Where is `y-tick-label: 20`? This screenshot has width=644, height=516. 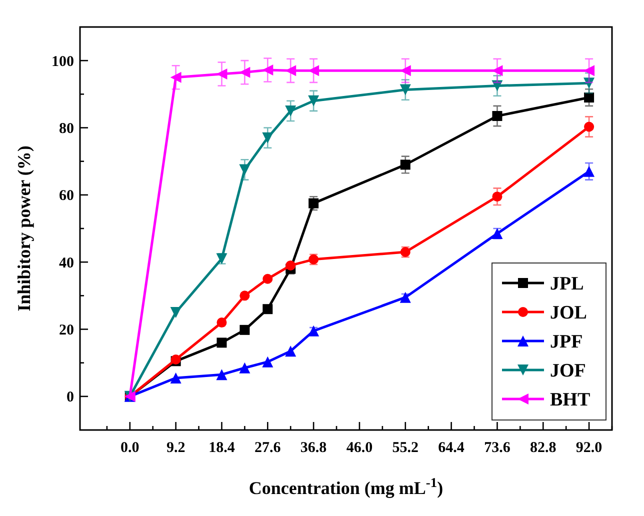
y-tick-label: 20 is located at coordinates (66, 330).